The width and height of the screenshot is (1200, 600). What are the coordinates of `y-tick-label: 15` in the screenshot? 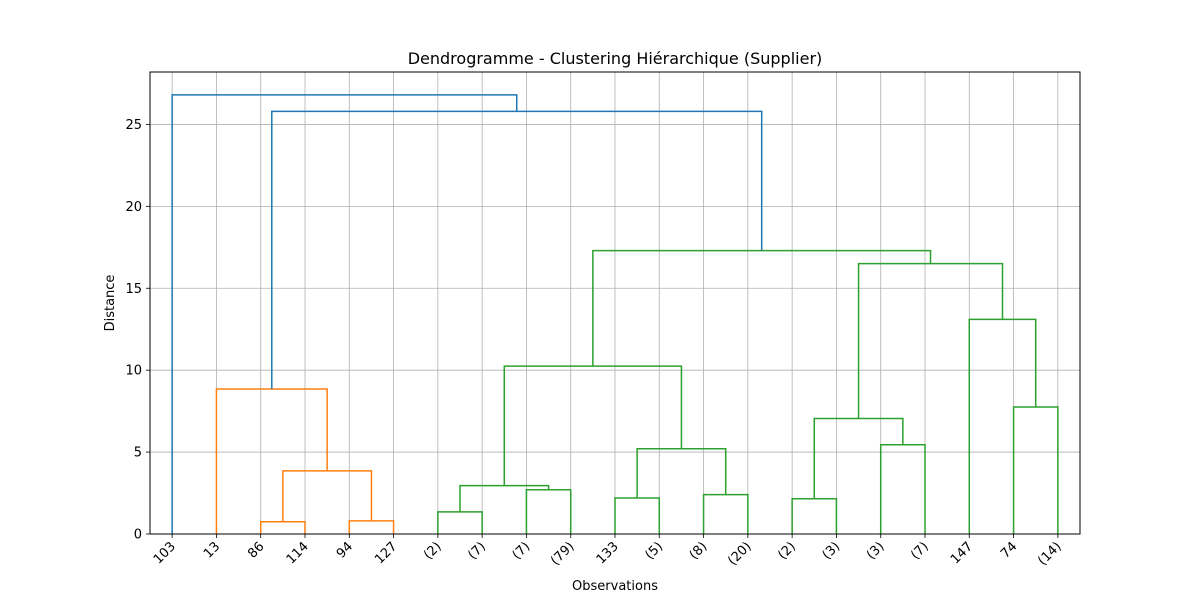 It's located at (133, 289).